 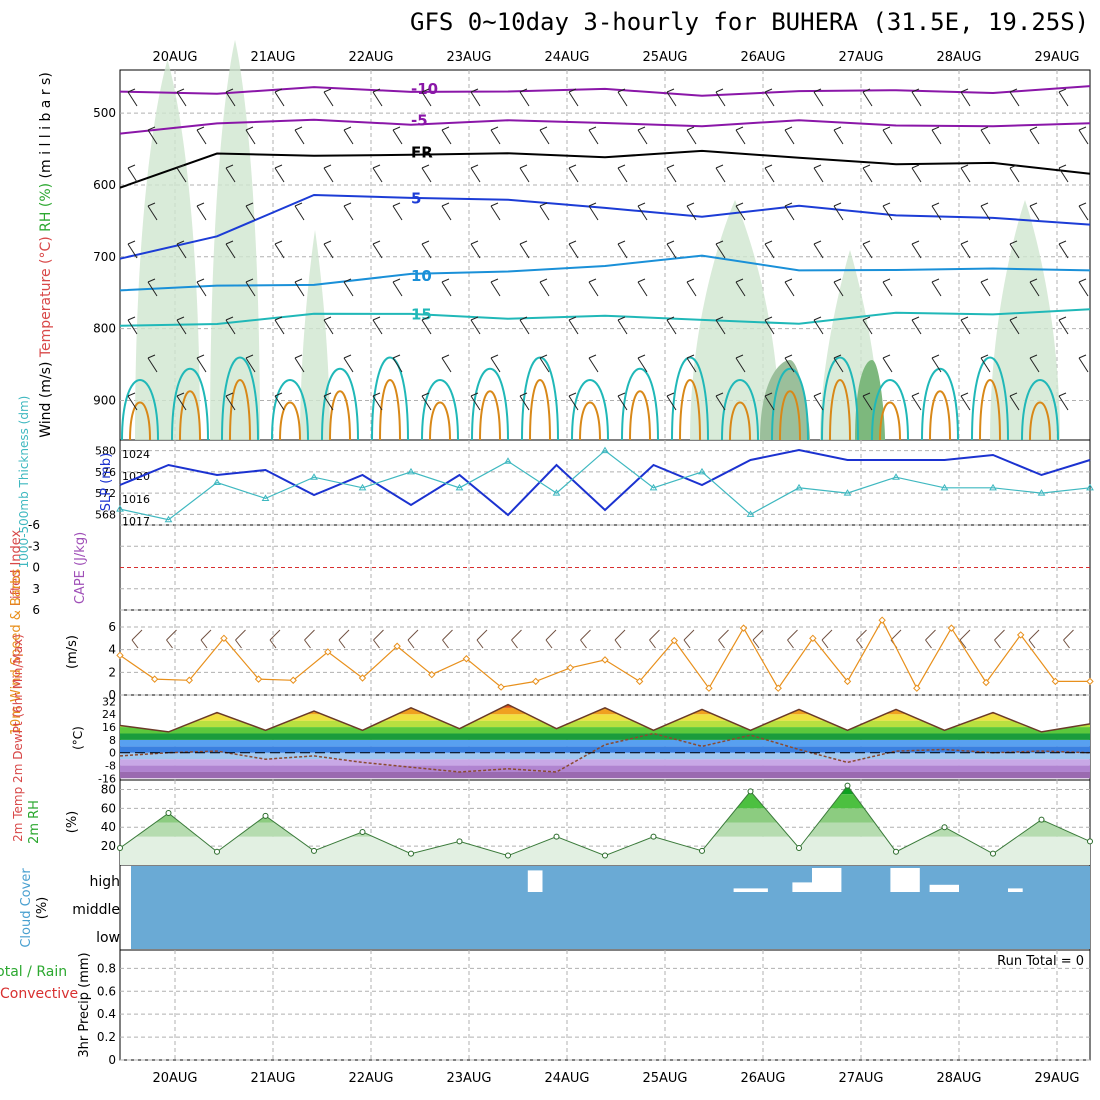 What do you see at coordinates (46, 400) in the screenshot?
I see `upper-axis-label-part: Wind (m/s)` at bounding box center [46, 400].